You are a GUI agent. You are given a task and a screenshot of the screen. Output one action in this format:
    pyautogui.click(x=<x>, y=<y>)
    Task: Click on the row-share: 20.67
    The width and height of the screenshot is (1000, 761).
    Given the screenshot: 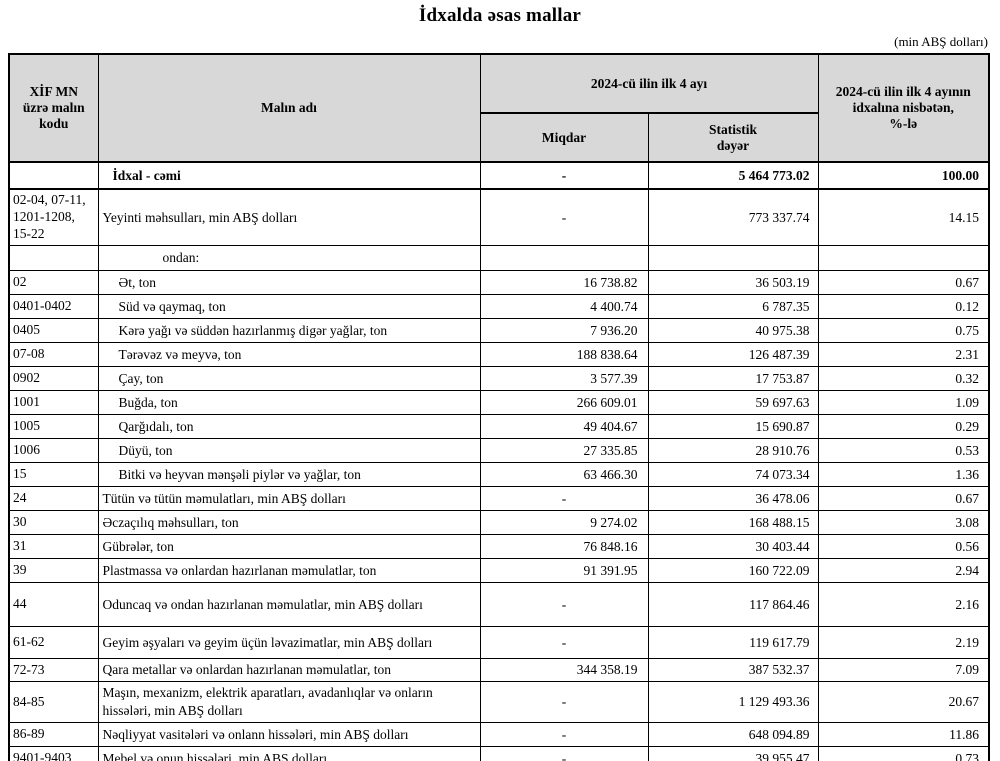 What is the action you would take?
    pyautogui.click(x=903, y=702)
    